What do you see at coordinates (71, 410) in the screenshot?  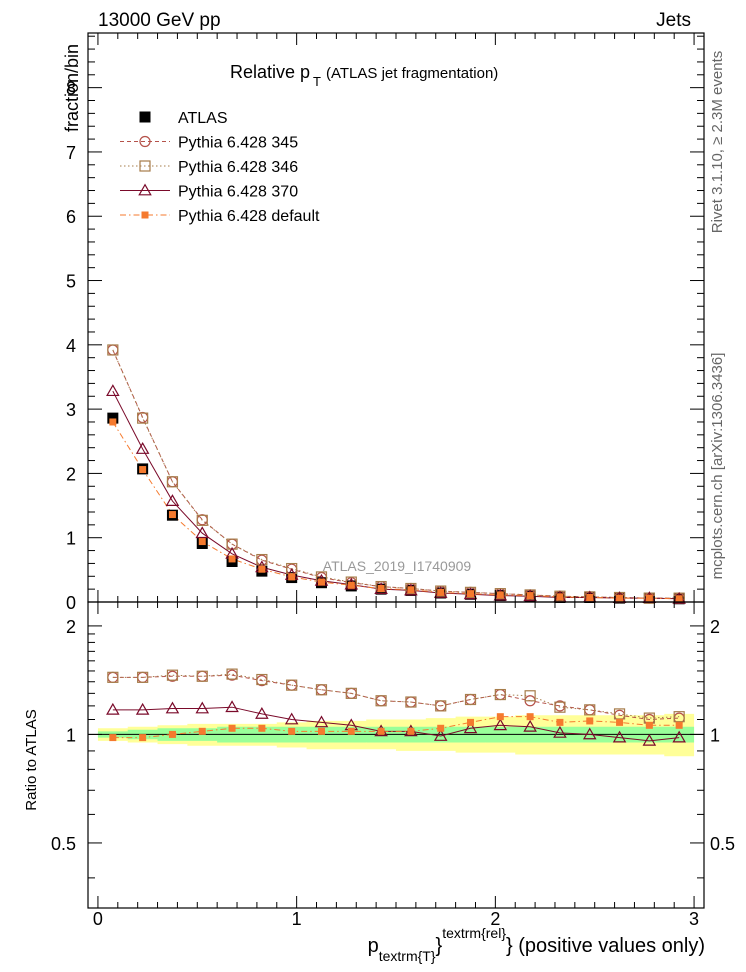 I see `y-tick-label: 3` at bounding box center [71, 410].